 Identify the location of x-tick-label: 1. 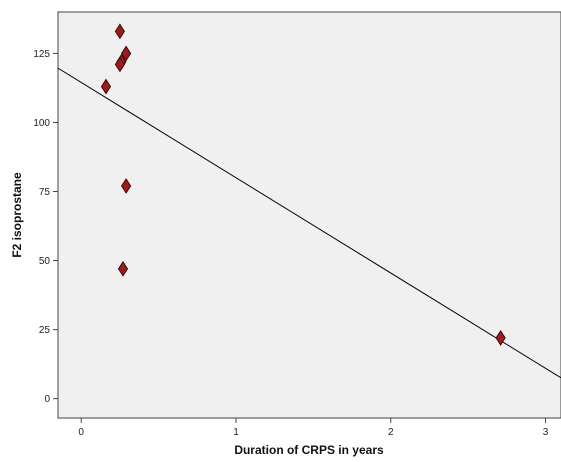
(236, 432).